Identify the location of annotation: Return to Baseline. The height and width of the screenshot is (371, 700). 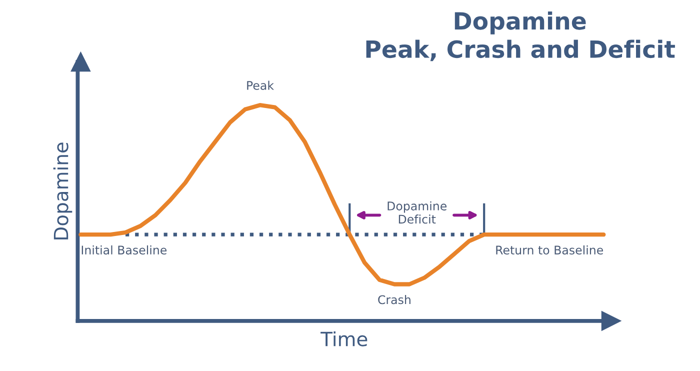
(550, 250).